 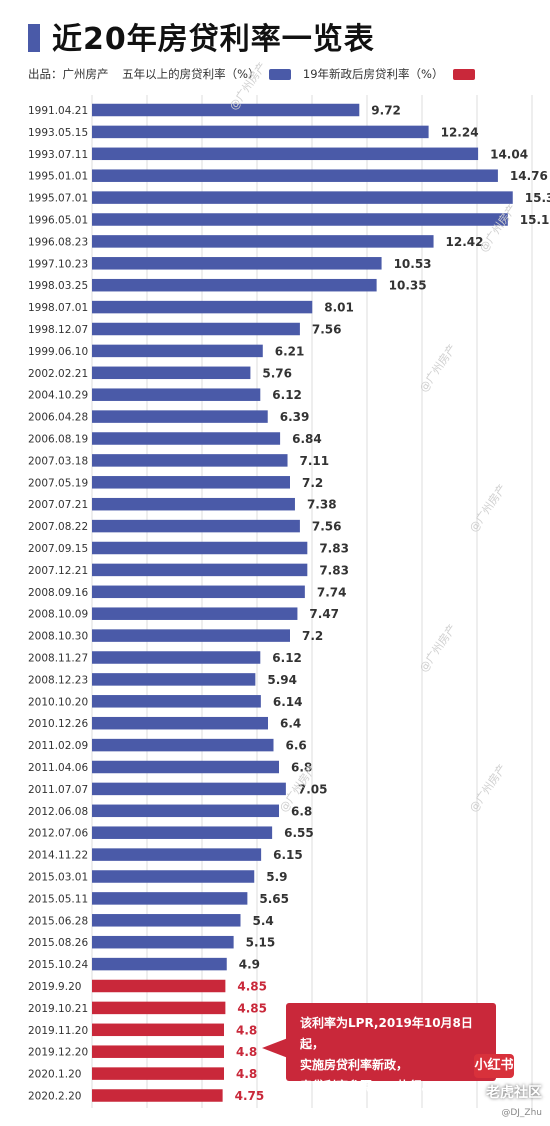 I want to click on value-label: 5.65, so click(x=274, y=899).